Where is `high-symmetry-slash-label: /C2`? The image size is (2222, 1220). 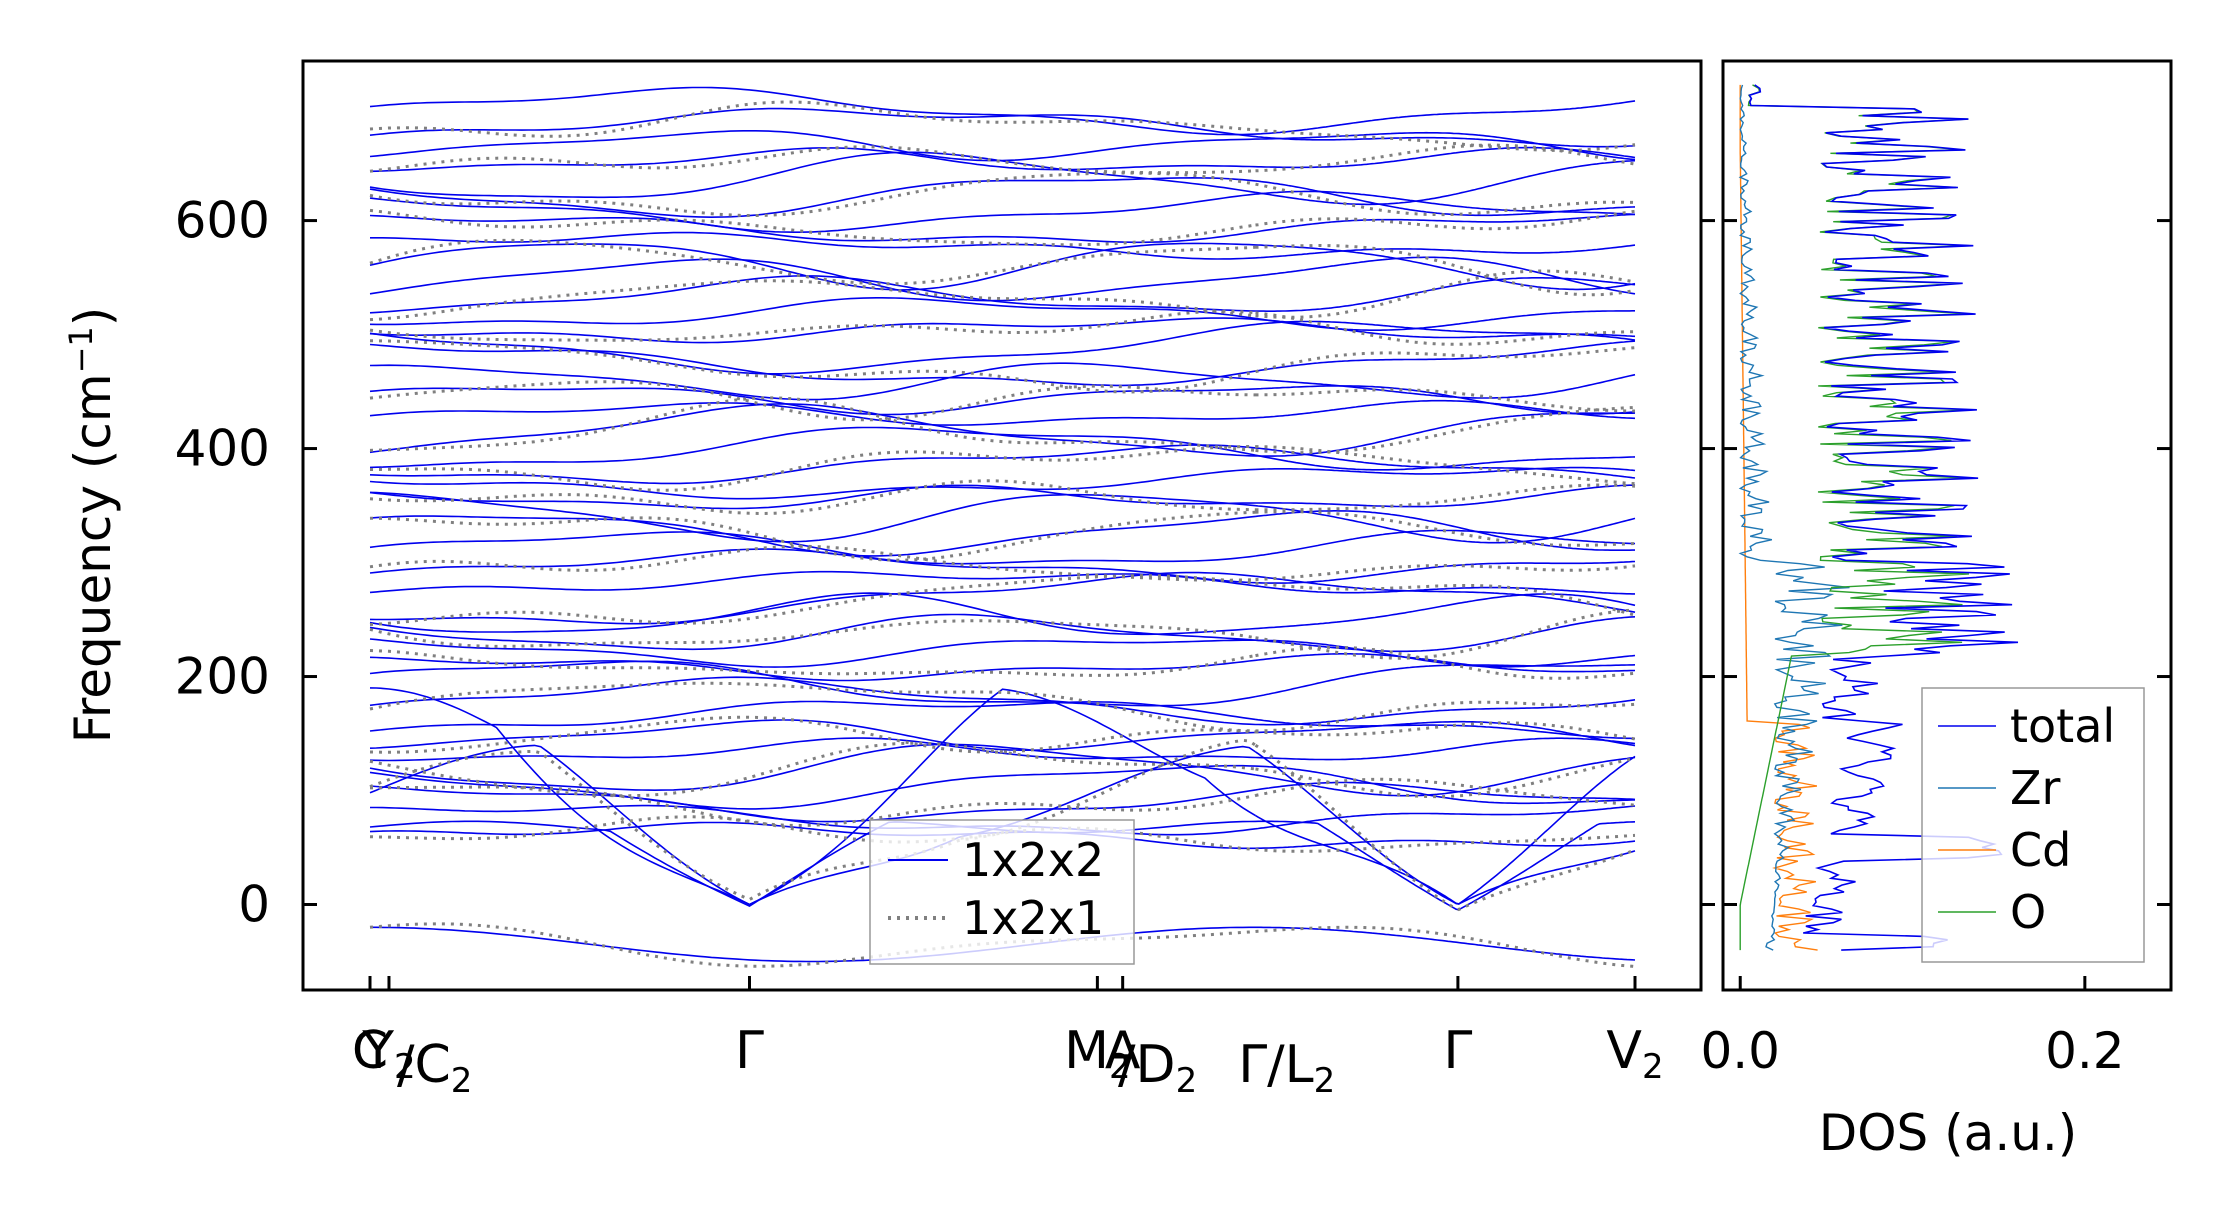
high-symmetry-slash-label: /C2 is located at coordinates (434, 1068).